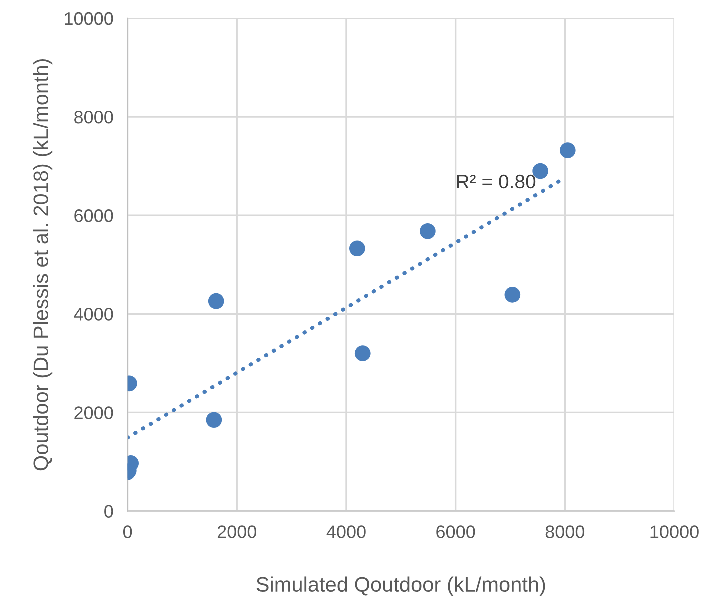 The image size is (710, 616). Describe the element at coordinates (94, 314) in the screenshot. I see `y-tick-label: 4000` at that location.